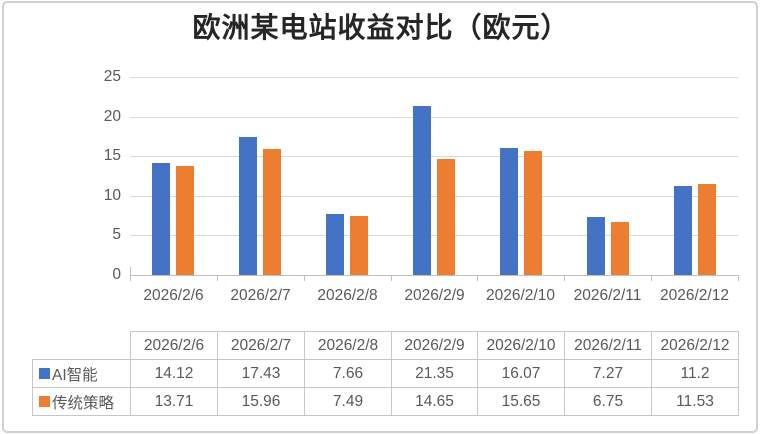 This screenshot has width=762, height=434. Describe the element at coordinates (608, 373) in the screenshot. I see `table-value-cell: 7.27` at that location.